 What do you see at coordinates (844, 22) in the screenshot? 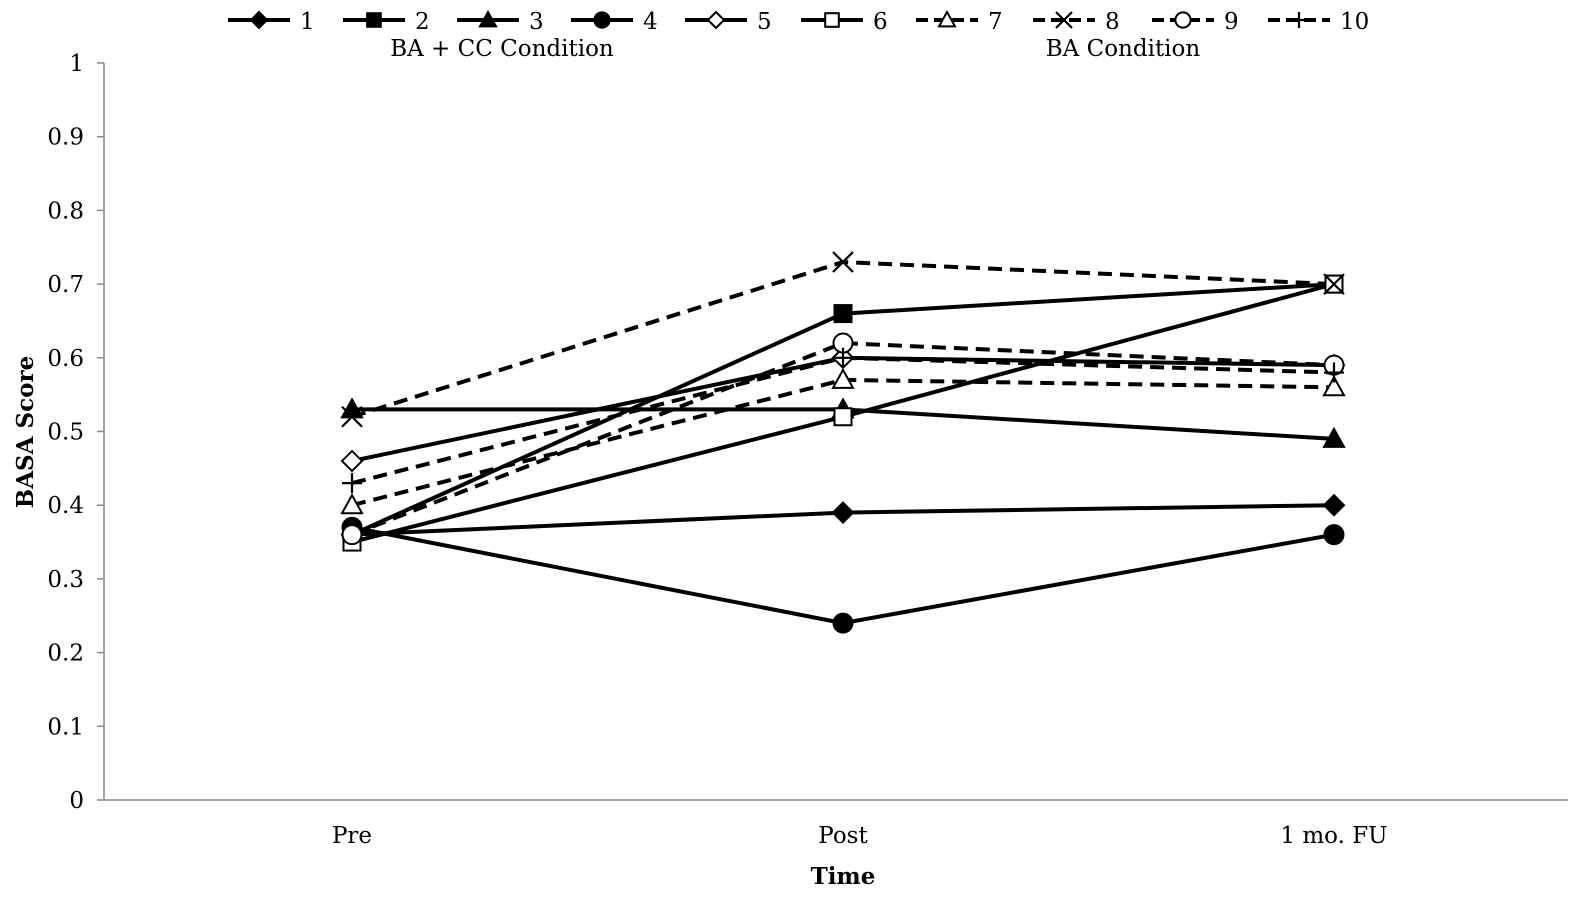
I see `legend-item-6: 6` at bounding box center [844, 22].